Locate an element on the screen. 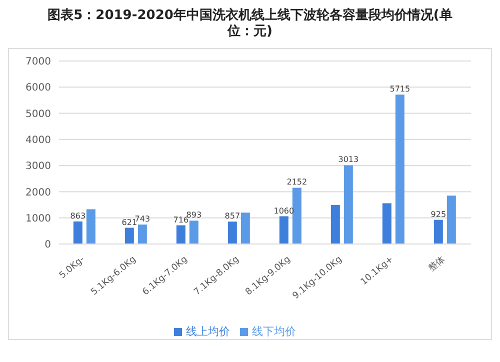 This screenshot has width=500, height=362. y-tick-label: 3000 is located at coordinates (38, 166).